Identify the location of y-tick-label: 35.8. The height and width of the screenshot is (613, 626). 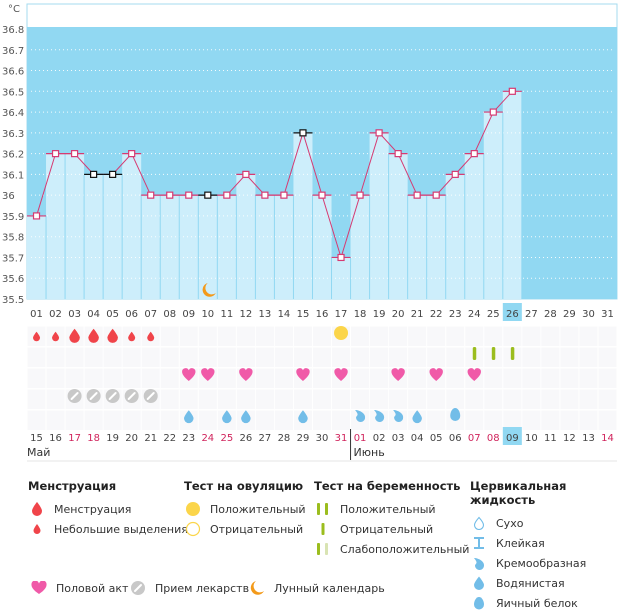
(13, 238).